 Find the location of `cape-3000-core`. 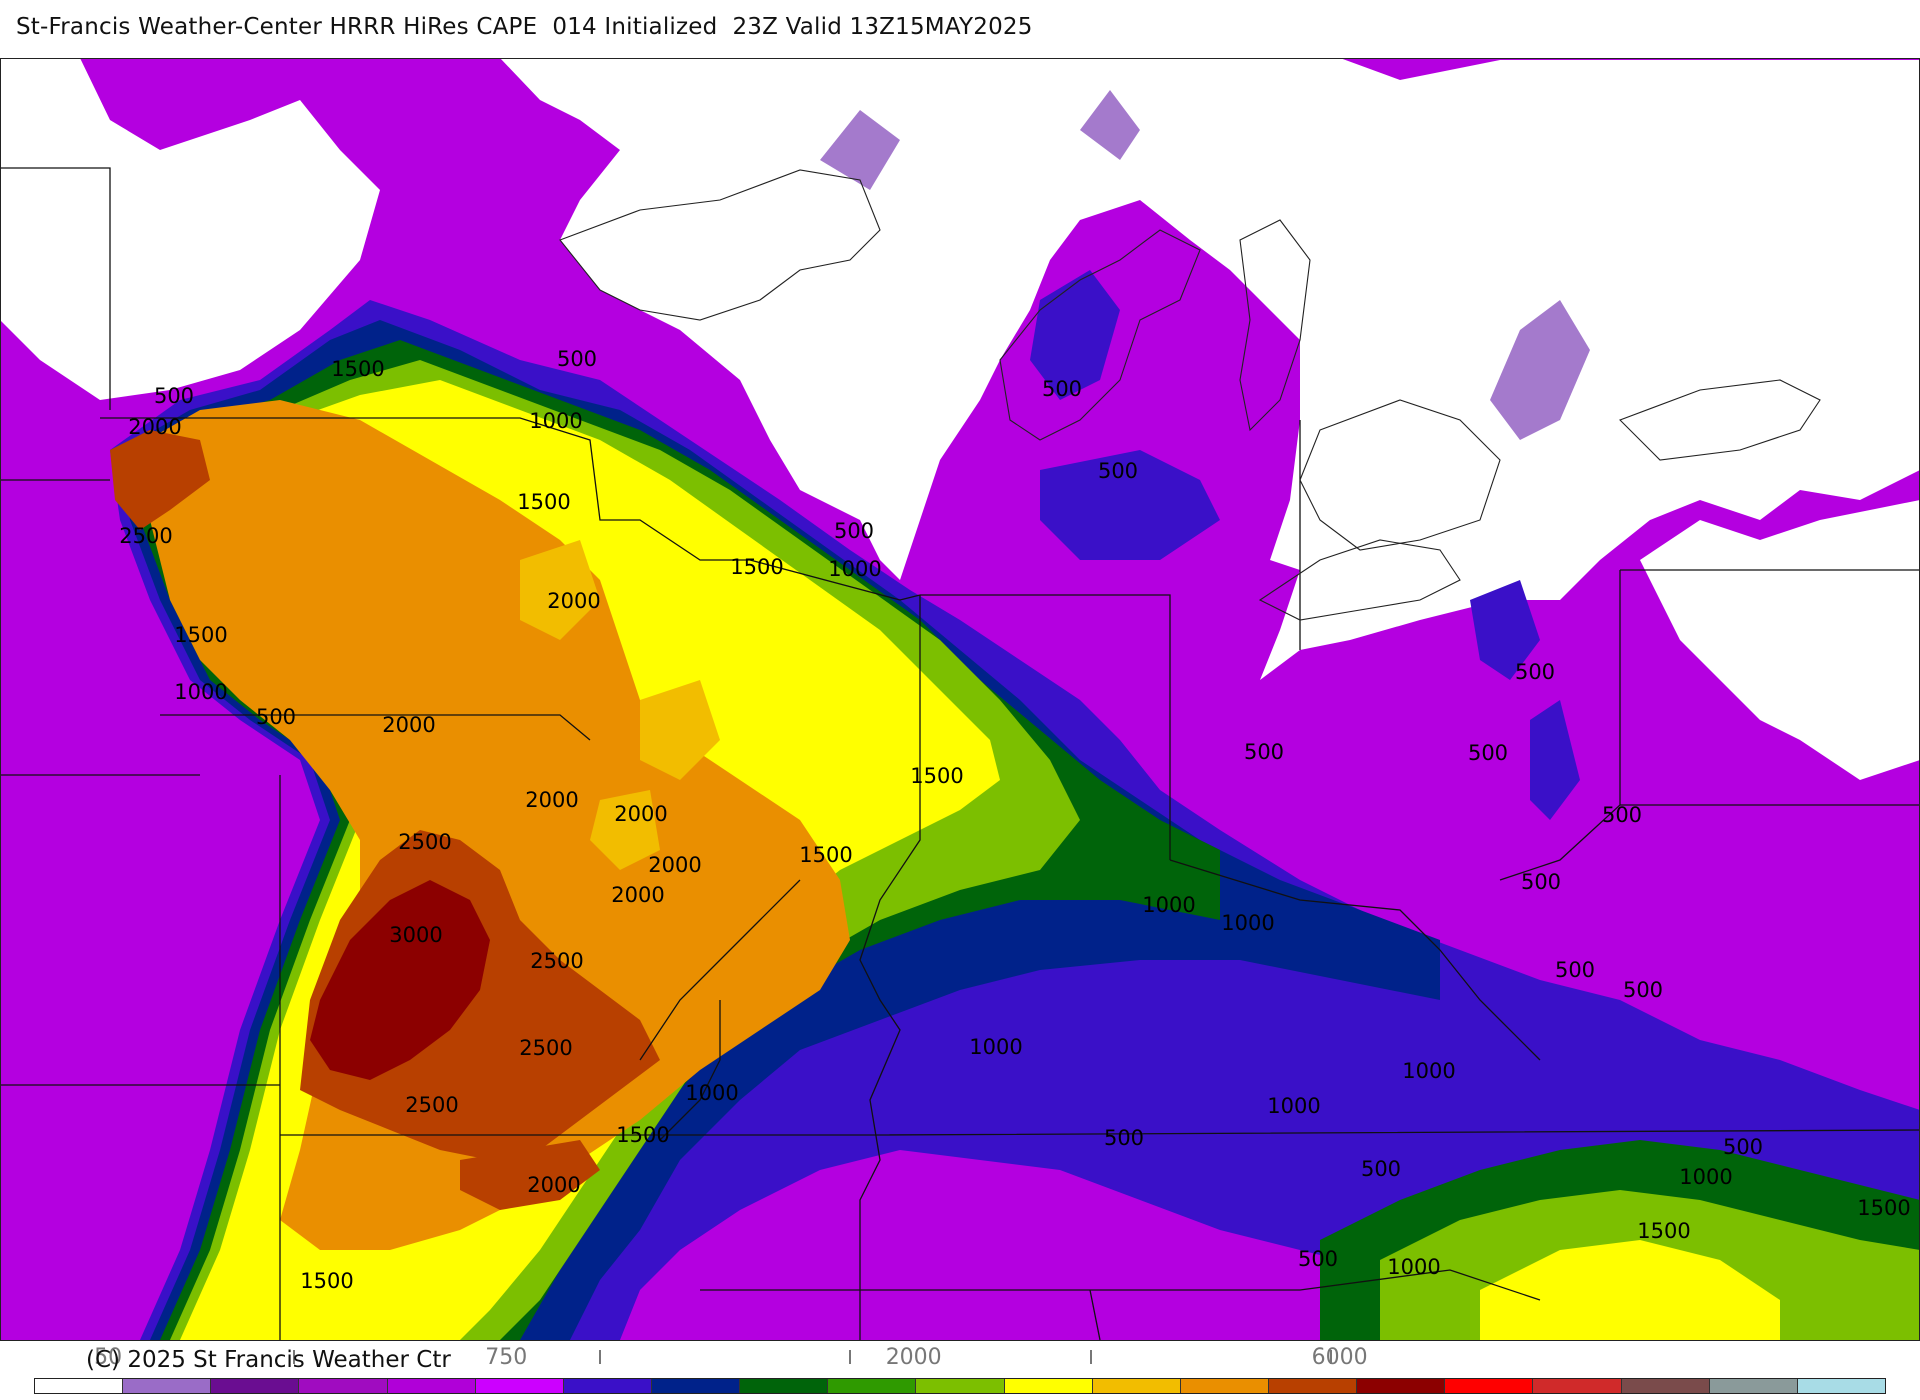

cape-3000-core is located at coordinates (400, 980).